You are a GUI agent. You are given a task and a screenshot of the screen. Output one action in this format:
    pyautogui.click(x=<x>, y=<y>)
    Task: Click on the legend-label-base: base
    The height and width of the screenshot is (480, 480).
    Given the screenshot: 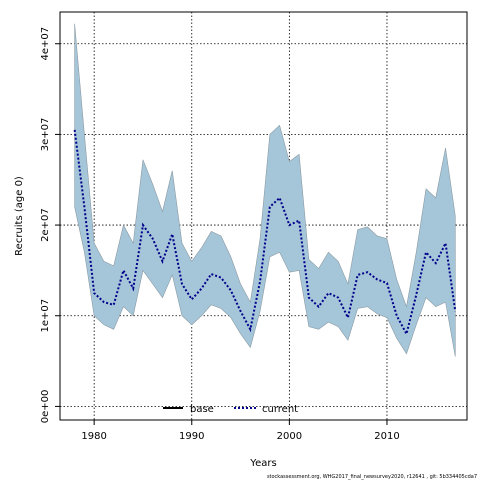 What is the action you would take?
    pyautogui.click(x=202, y=409)
    